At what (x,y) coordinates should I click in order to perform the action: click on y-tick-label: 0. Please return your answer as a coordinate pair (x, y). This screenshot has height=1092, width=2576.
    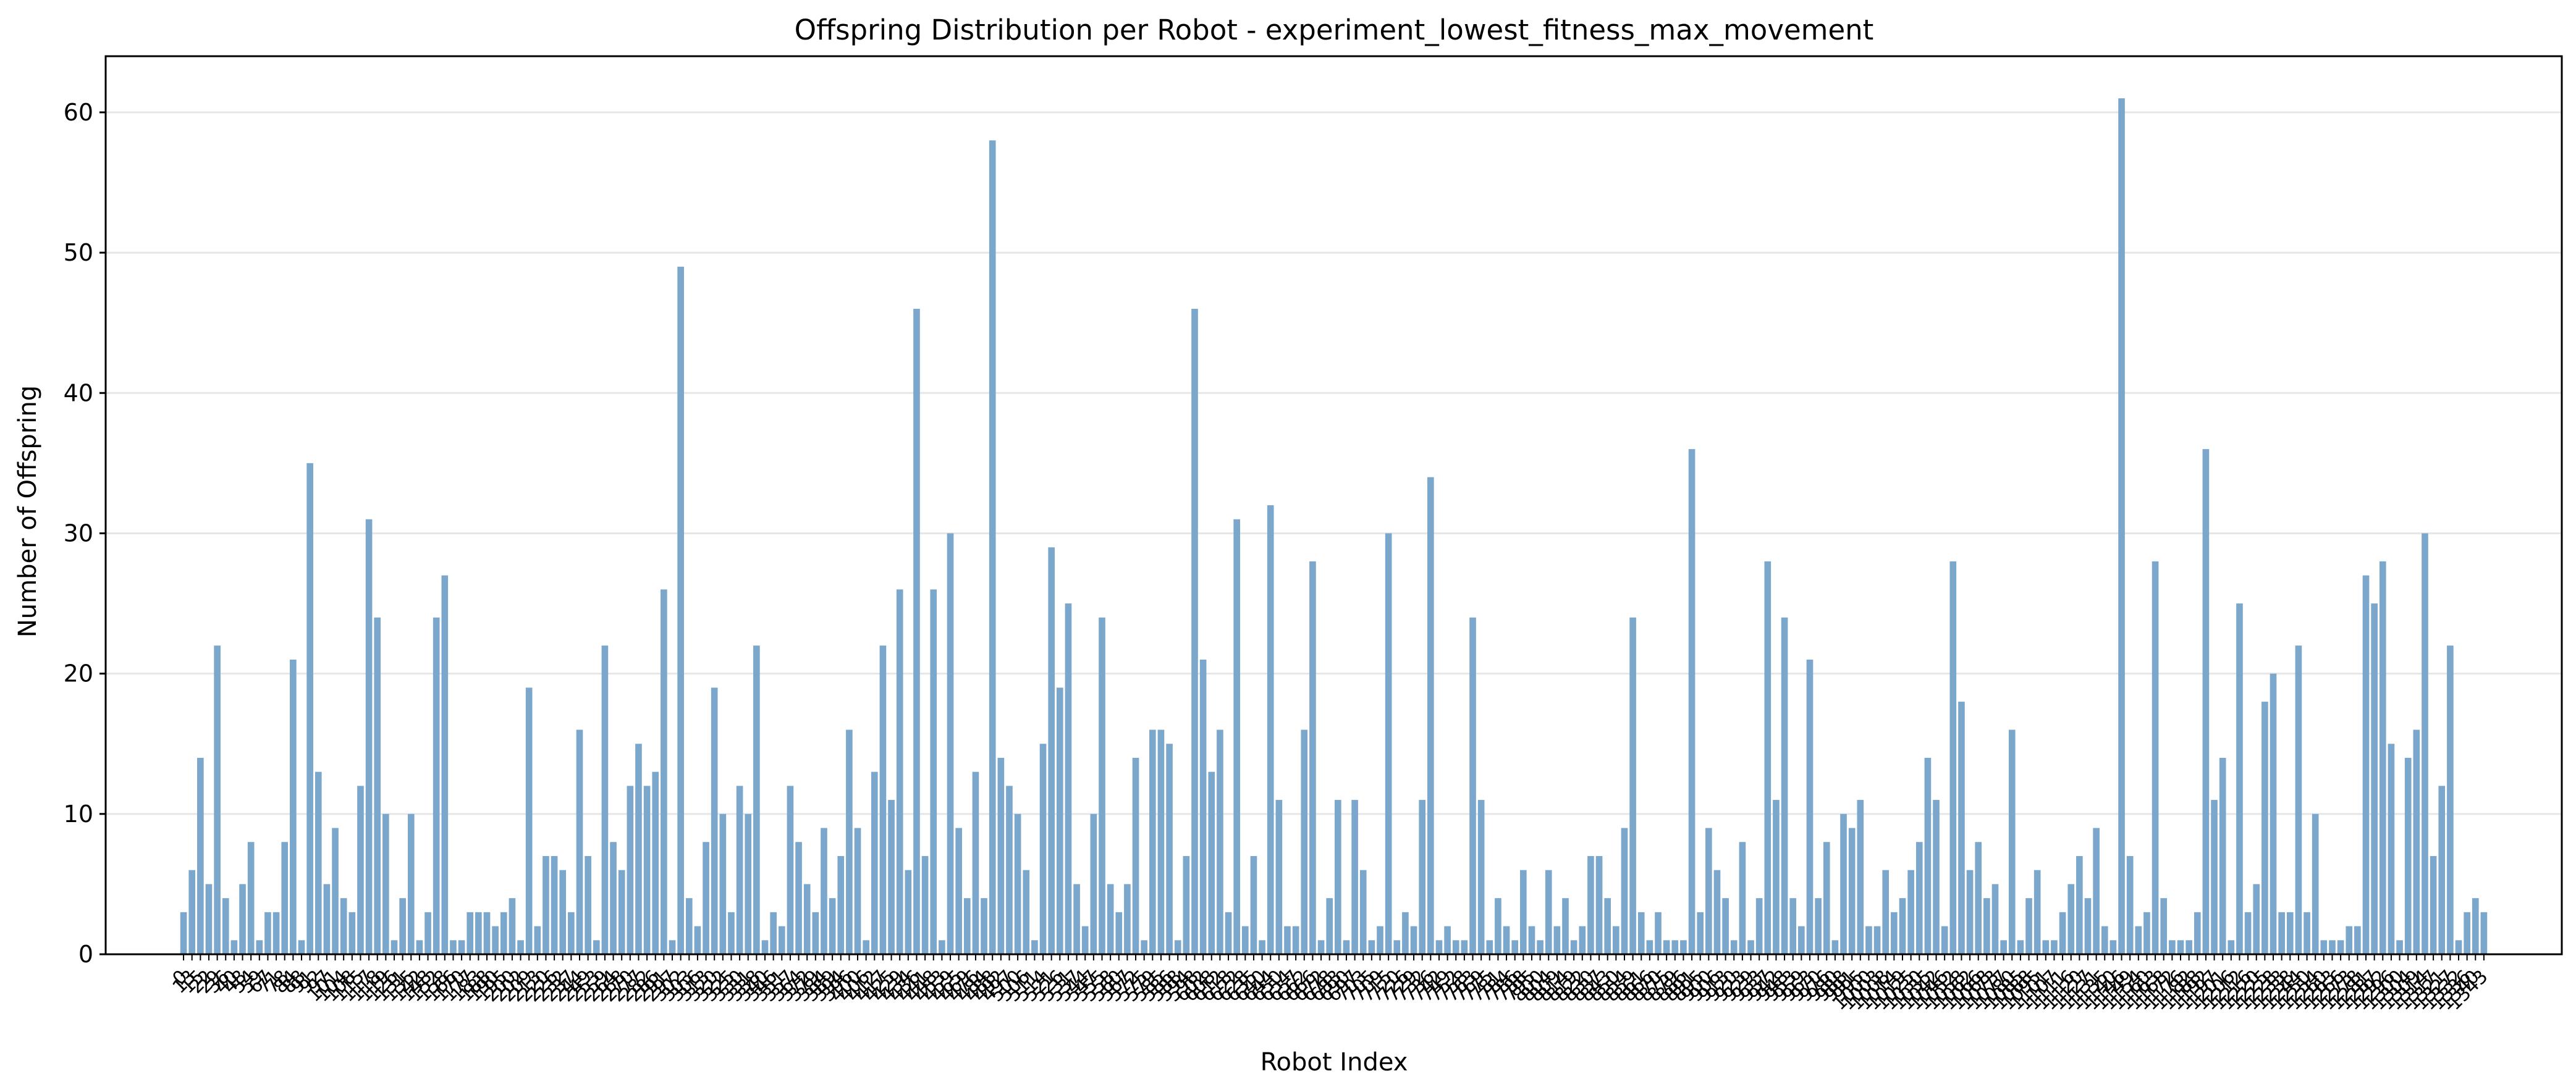
    Looking at the image, I should click on (85, 954).